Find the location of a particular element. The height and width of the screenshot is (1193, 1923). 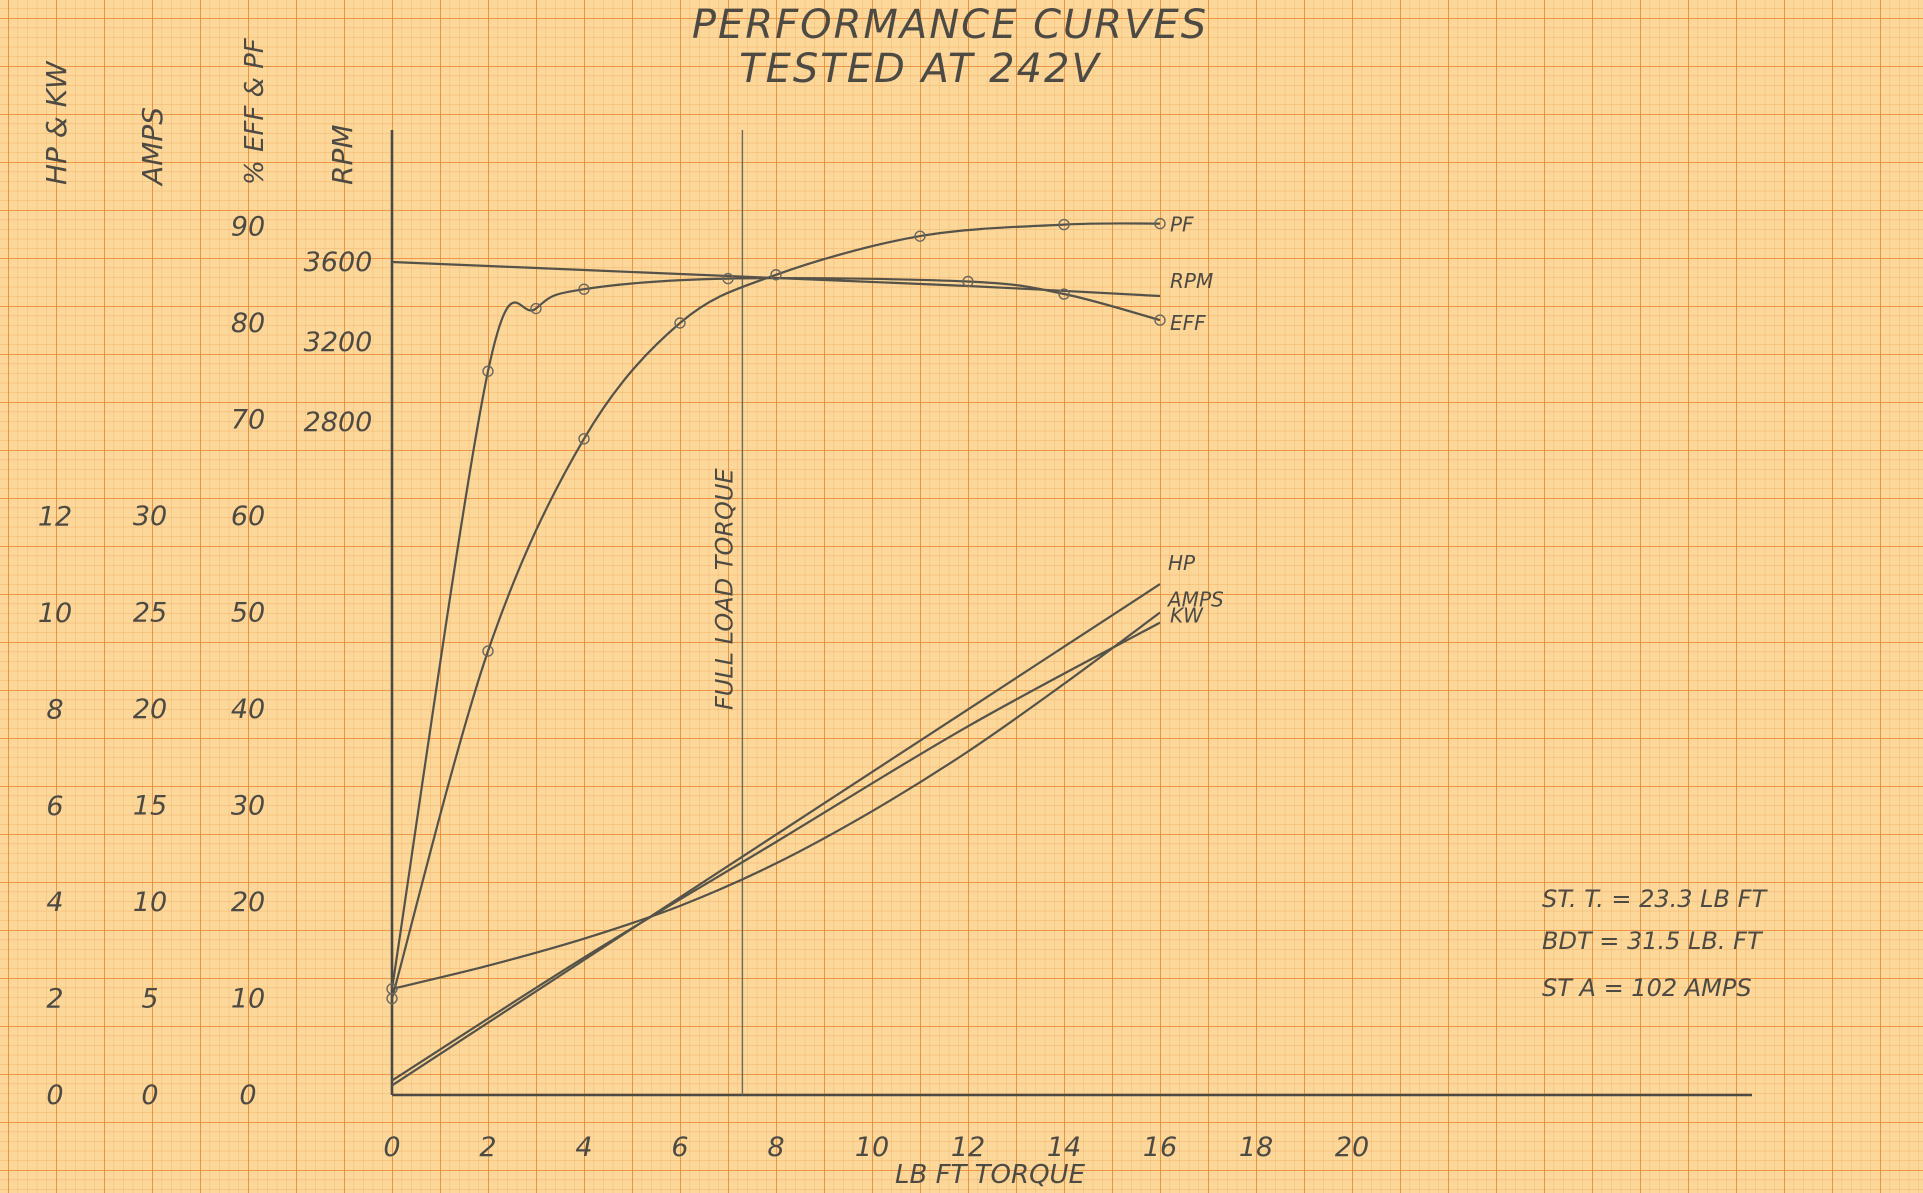

x-tick-label: 2 is located at coordinates (487, 1147).